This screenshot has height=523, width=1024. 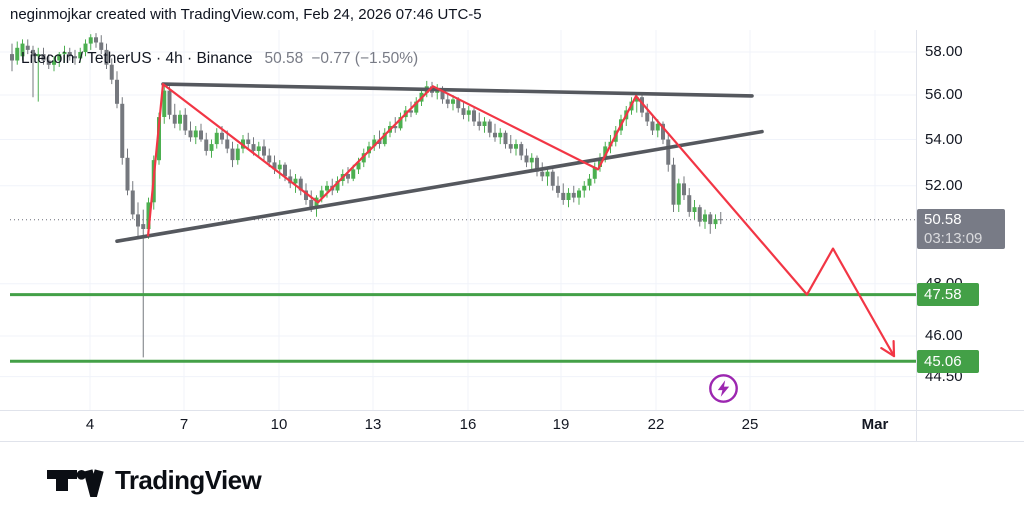 What do you see at coordinates (512, 425) in the screenshot?
I see `time-axis: 4 7 10 13 16 19 22 25 Mar` at bounding box center [512, 425].